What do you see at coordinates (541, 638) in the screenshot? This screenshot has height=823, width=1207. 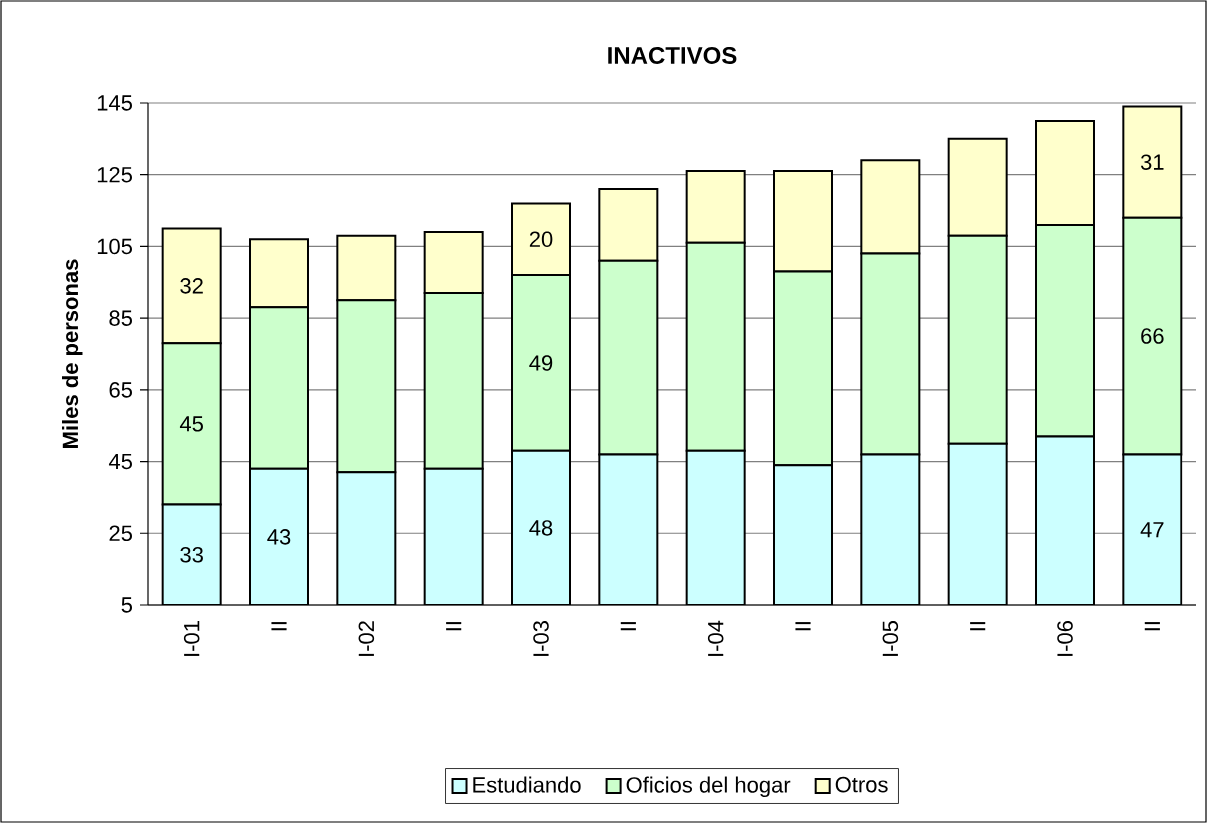 I see `x-tick-label: I-03` at bounding box center [541, 638].